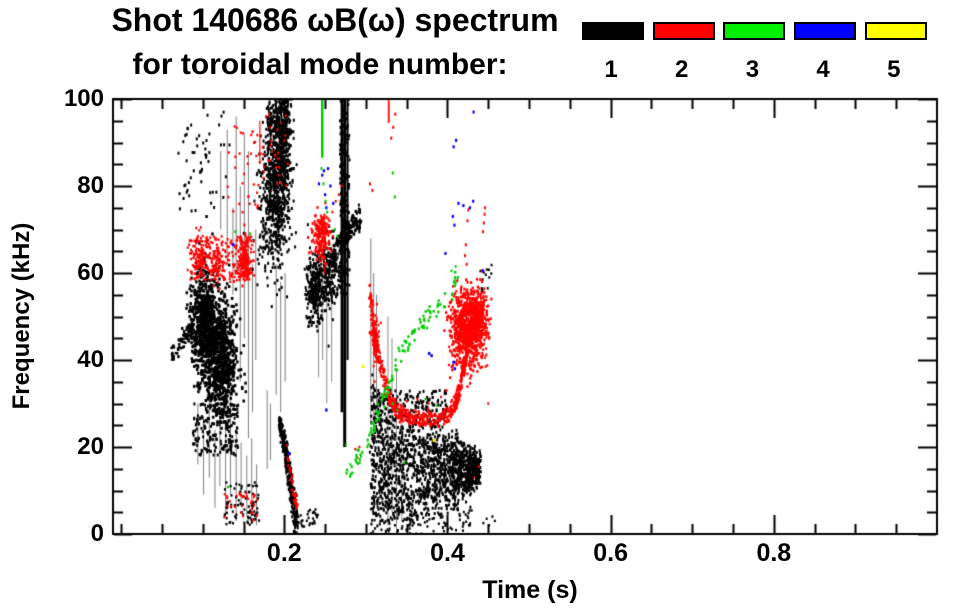  I want to click on legend-label-mode-5: 5, so click(894, 69).